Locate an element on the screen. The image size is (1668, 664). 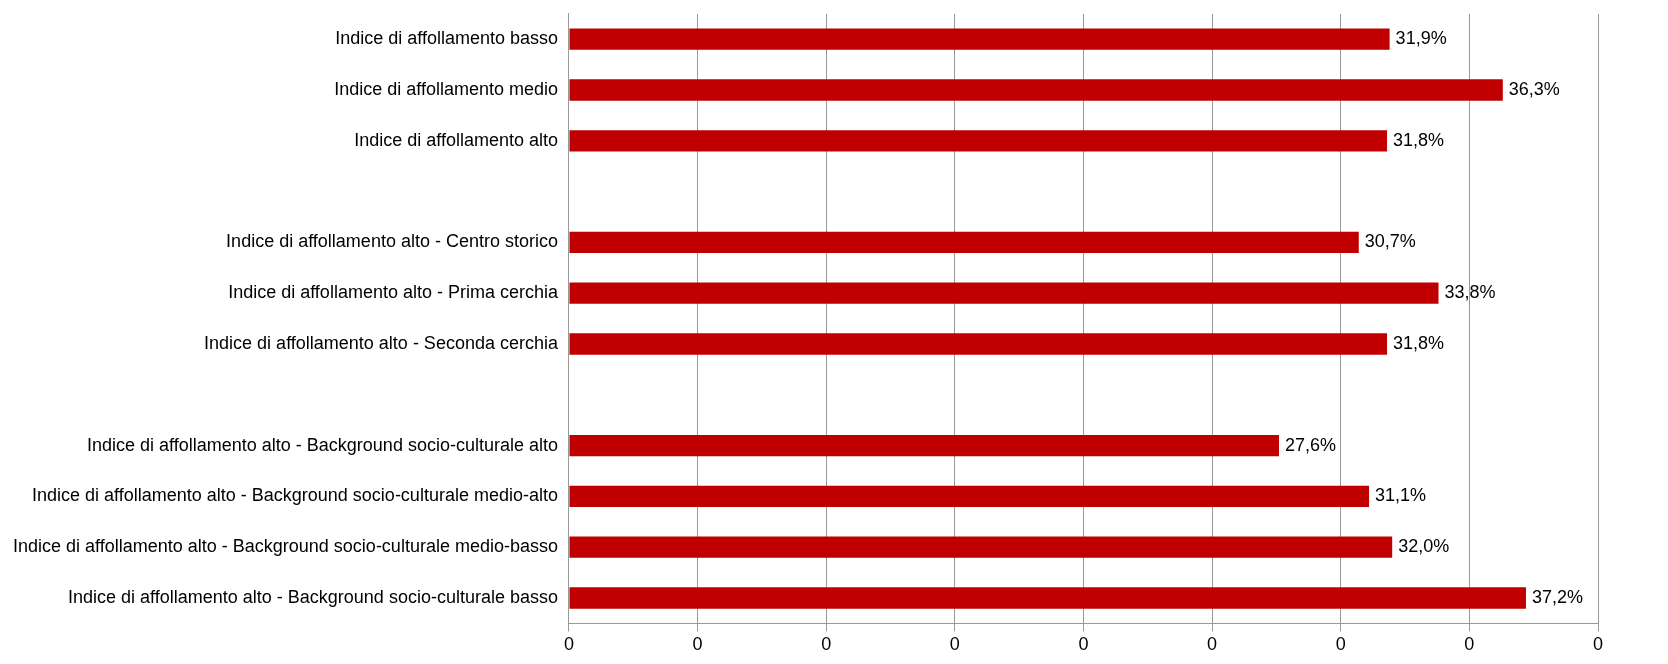
data-label: 37,2% is located at coordinates (1557, 596).